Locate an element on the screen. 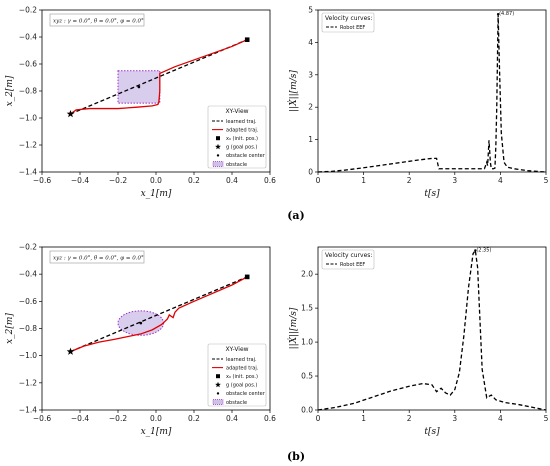  y-tick-label: 0.0 is located at coordinates (307, 410).